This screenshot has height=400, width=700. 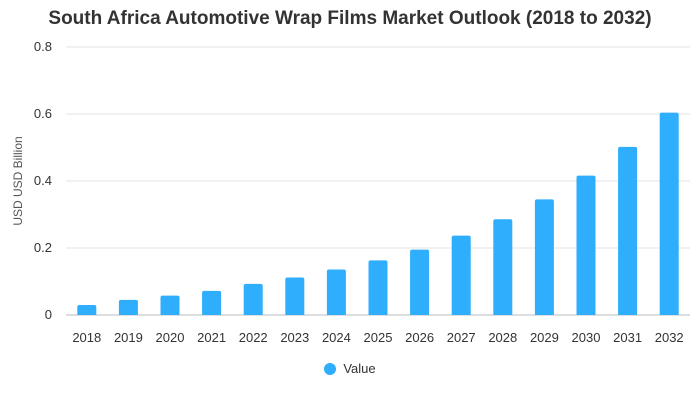 I want to click on x-tick-label: 2030, so click(x=586, y=337).